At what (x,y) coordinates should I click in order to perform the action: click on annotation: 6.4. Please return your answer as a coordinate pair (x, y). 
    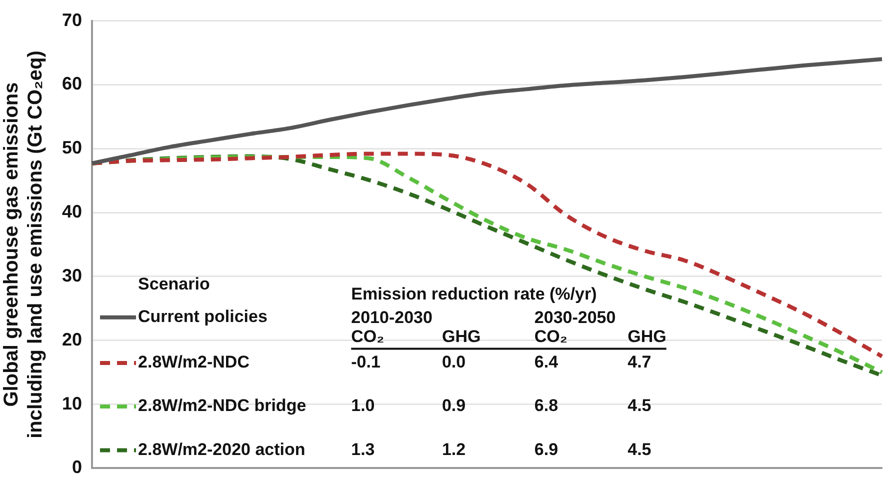
    Looking at the image, I should click on (546, 362).